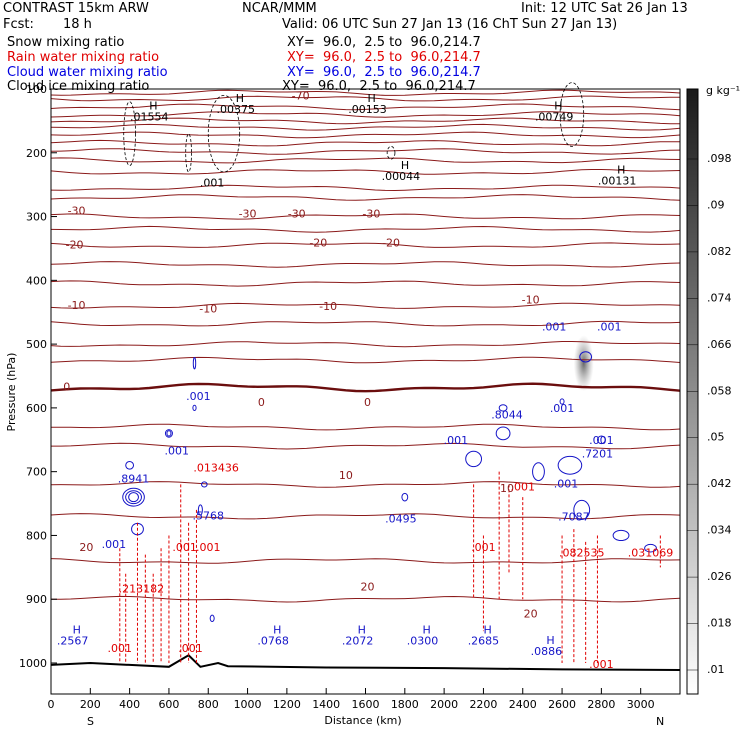 Image resolution: width=740 pixels, height=740 pixels. What do you see at coordinates (507, 415) in the screenshot?
I see `cloud-water-label: .8044` at bounding box center [507, 415].